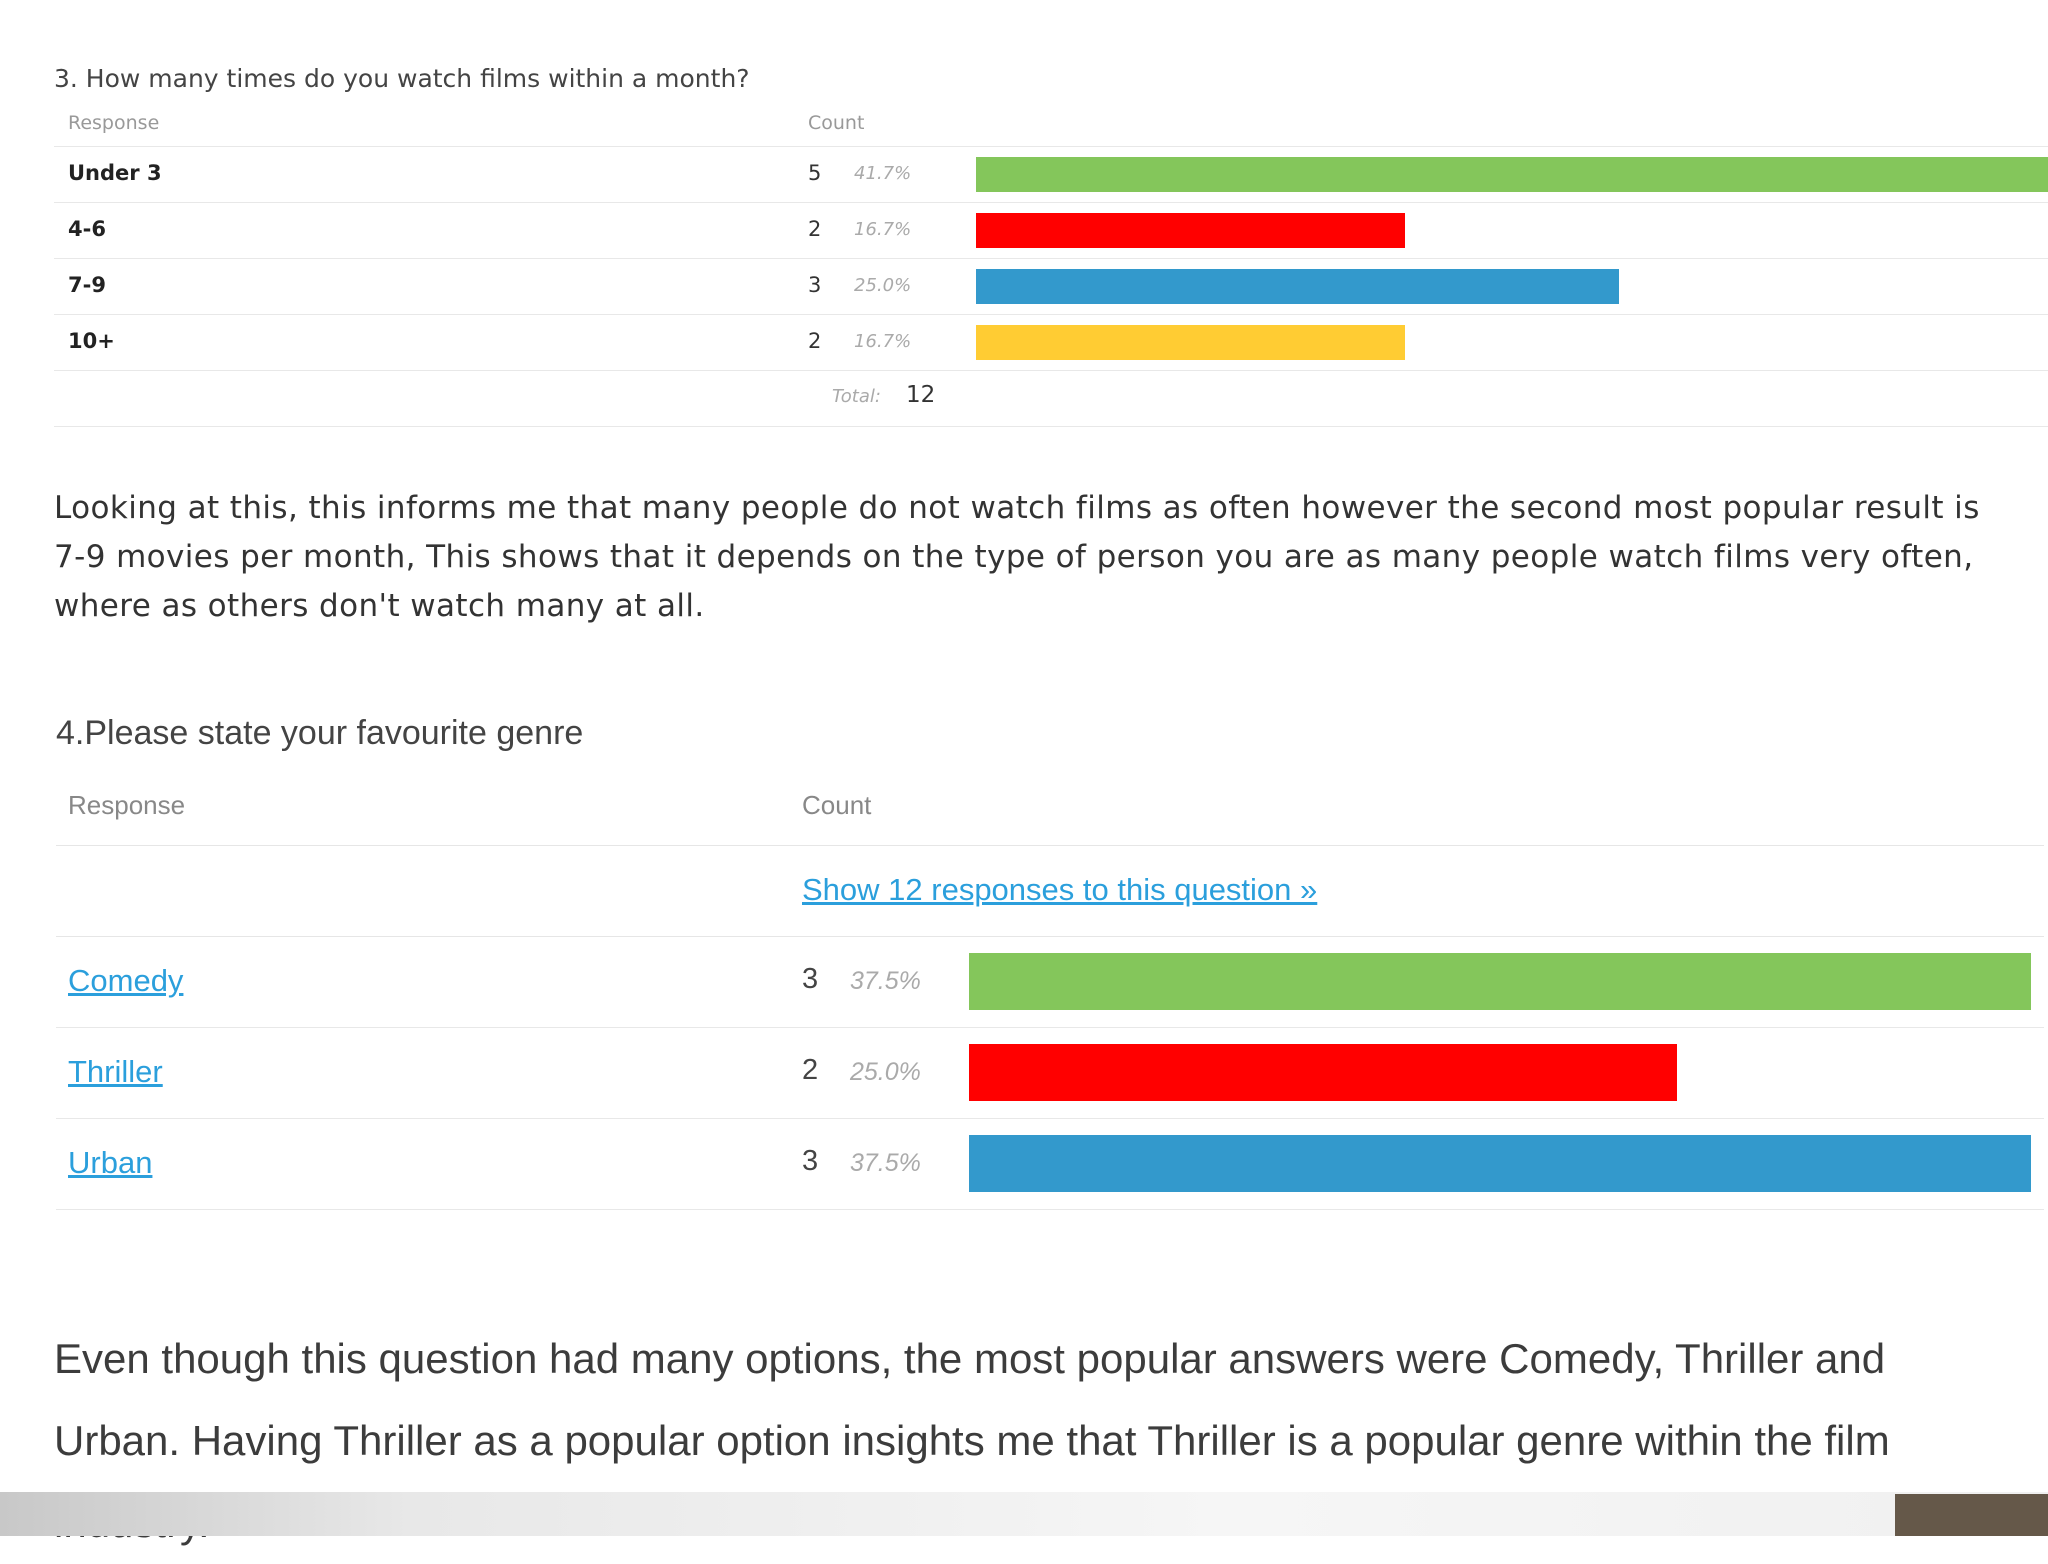  What do you see at coordinates (883, 173) in the screenshot?
I see `response-percent: 41.7%` at bounding box center [883, 173].